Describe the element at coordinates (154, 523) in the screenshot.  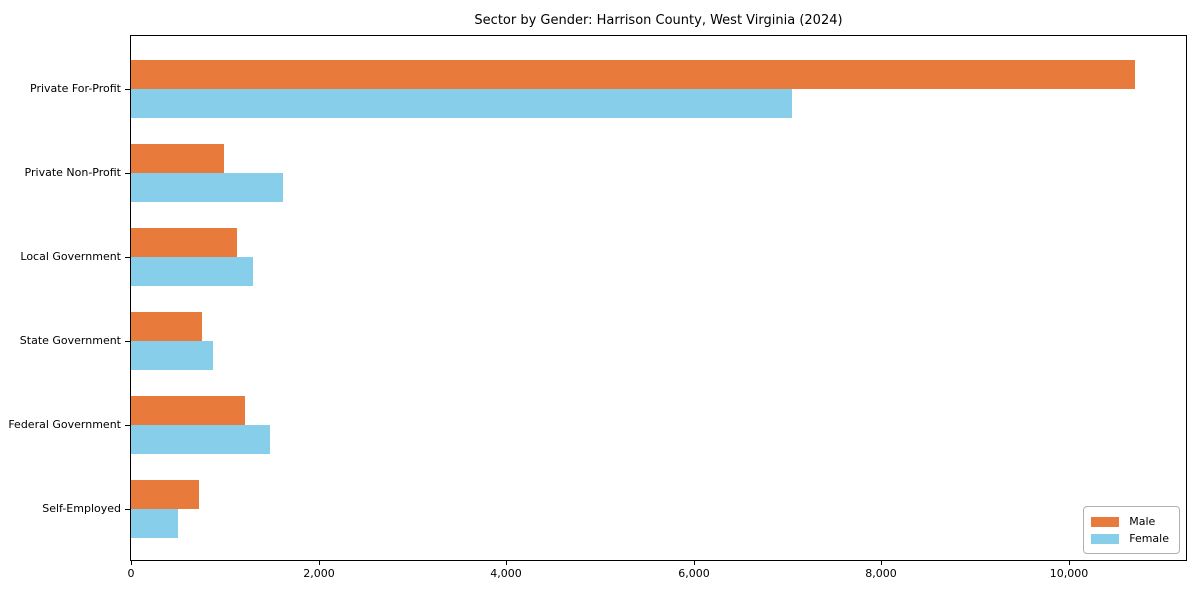
I see `bar-female-self-employed` at that location.